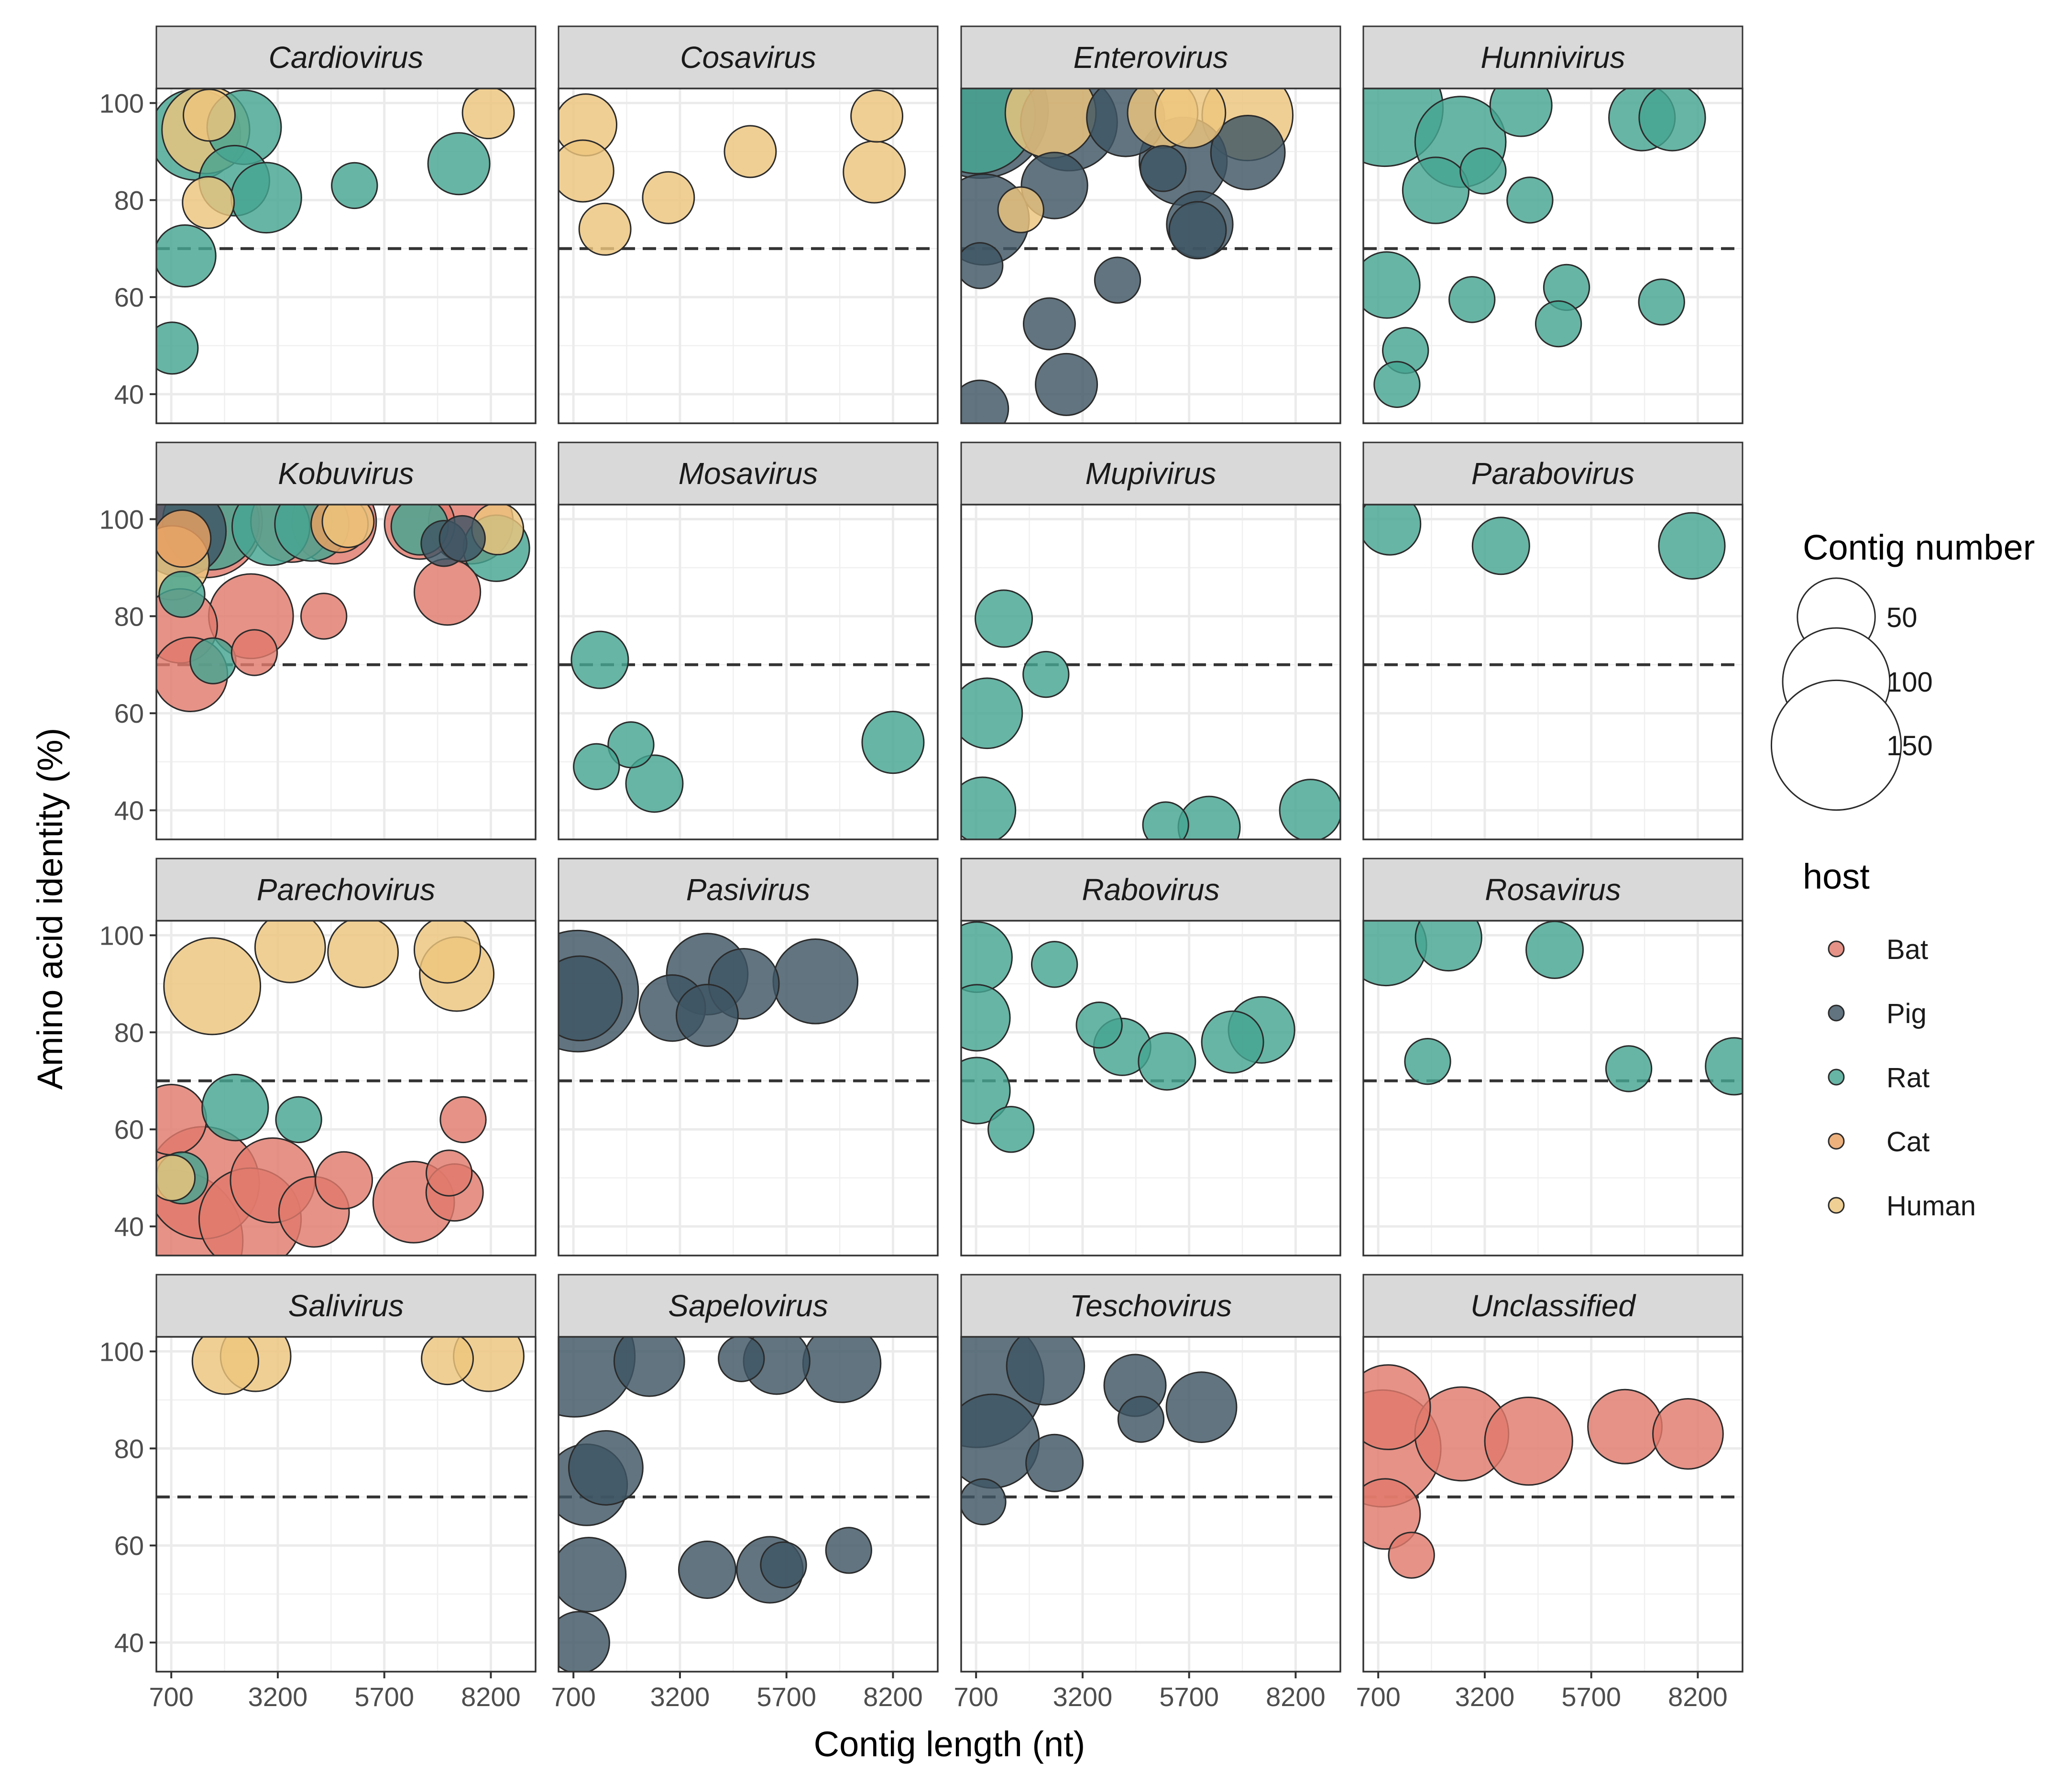  What do you see at coordinates (347, 58) in the screenshot?
I see `strip-label: Cardiovirus` at bounding box center [347, 58].